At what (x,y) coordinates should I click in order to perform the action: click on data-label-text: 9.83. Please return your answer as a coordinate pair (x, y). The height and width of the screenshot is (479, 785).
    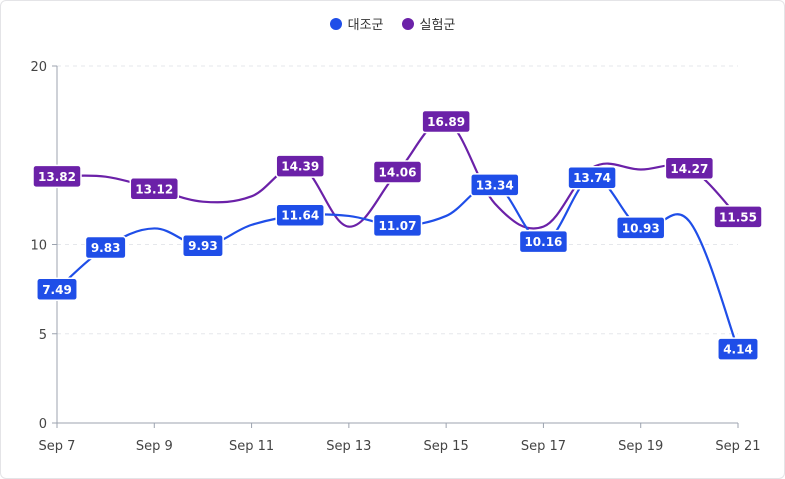
    Looking at the image, I should click on (106, 248).